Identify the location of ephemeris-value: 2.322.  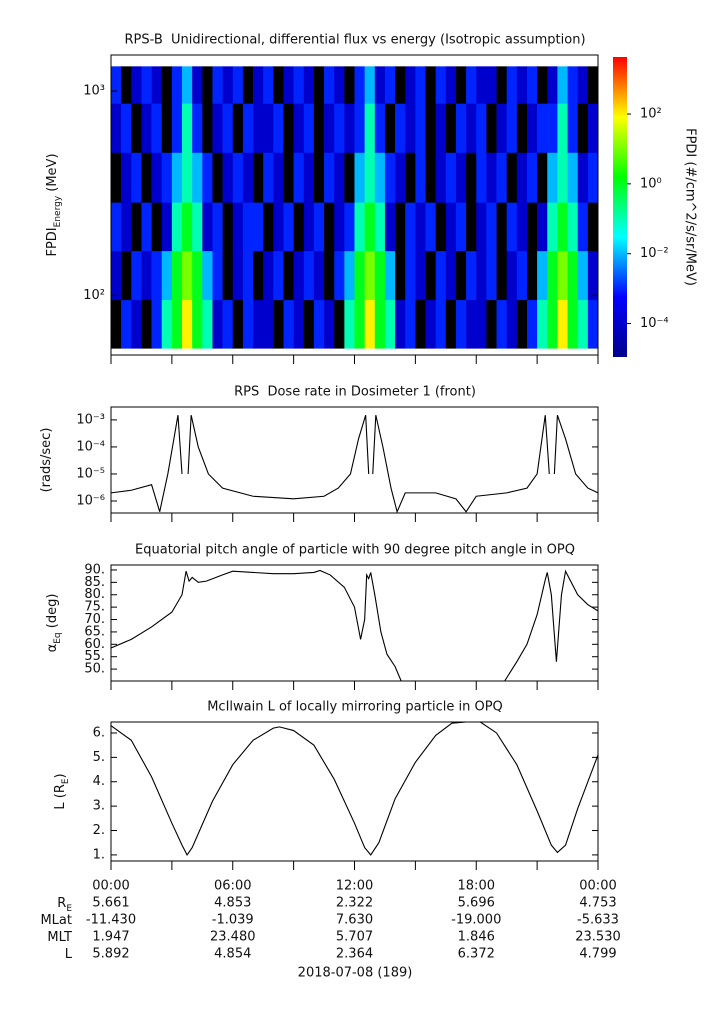
(354, 903).